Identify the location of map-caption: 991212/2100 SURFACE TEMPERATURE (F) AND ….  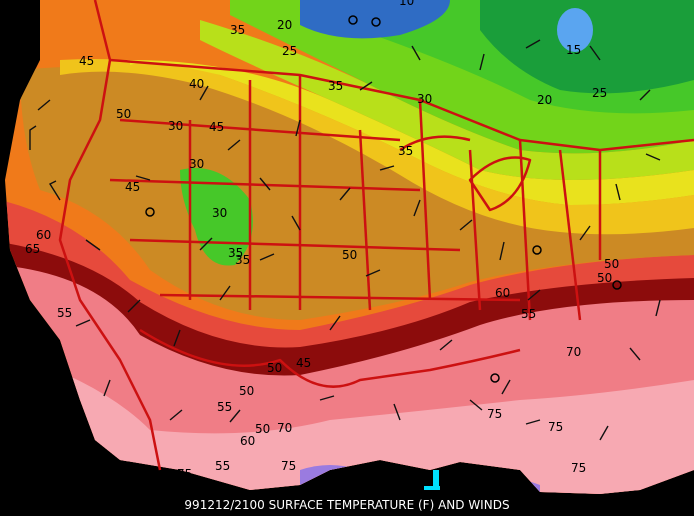
(347, 505).